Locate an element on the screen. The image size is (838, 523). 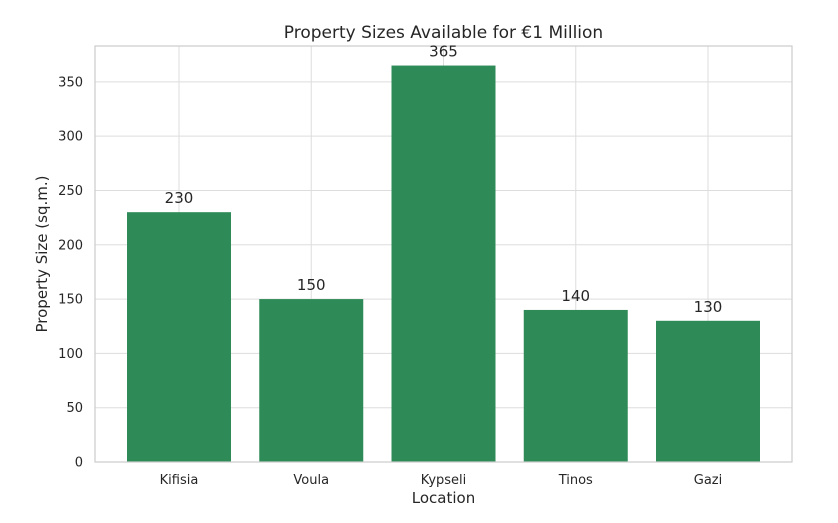
y-tick-label: 300 is located at coordinates (70, 137).